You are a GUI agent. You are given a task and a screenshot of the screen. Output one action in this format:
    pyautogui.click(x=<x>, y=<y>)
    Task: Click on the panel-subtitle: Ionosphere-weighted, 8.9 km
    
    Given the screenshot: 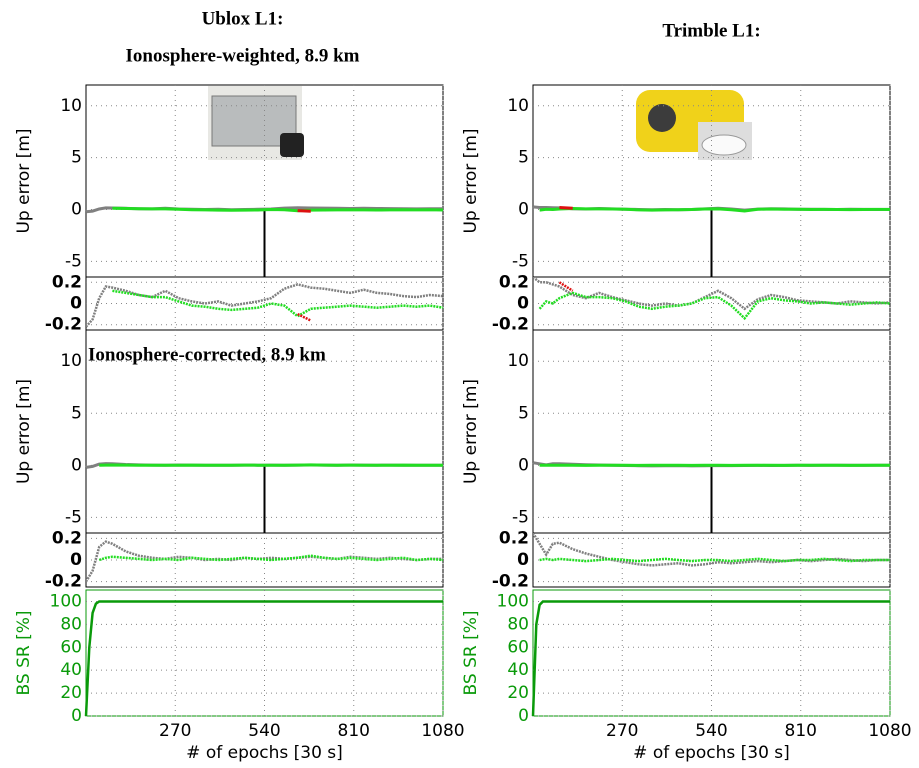 What is the action you would take?
    pyautogui.click(x=243, y=55)
    